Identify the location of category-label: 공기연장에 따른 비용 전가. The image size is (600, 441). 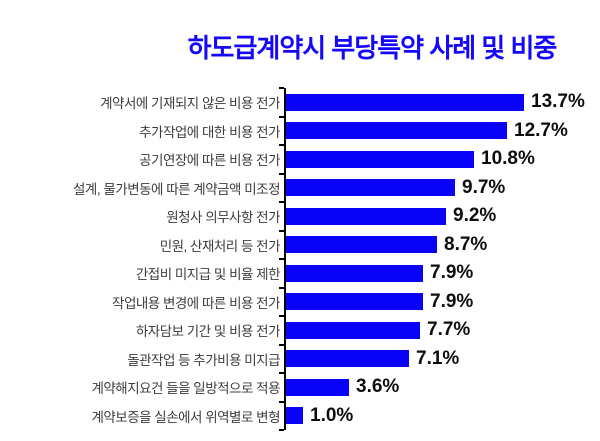
(209, 161).